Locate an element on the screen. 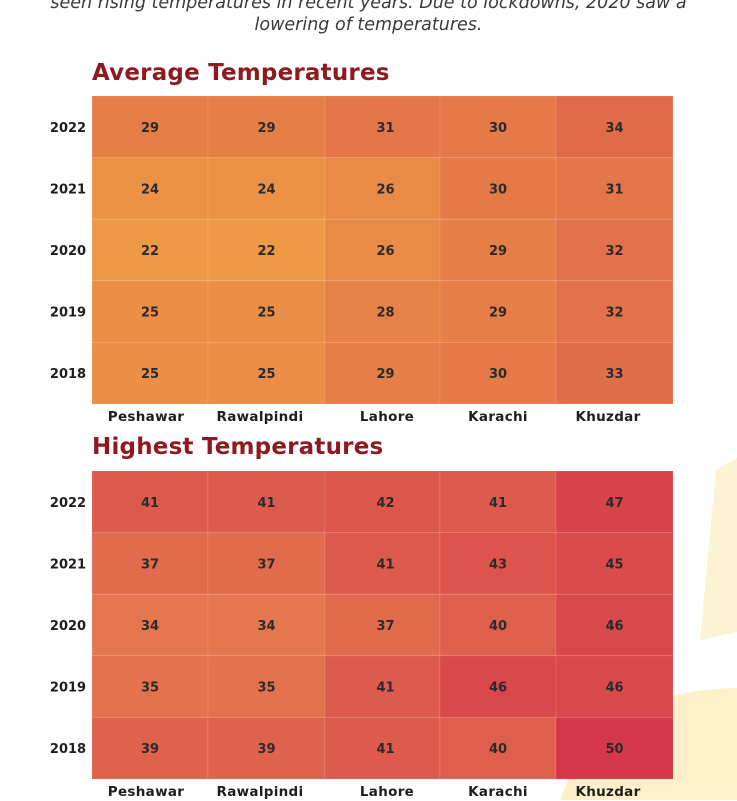 The image size is (737, 801). cell-2021-lahore is located at coordinates (382, 563).